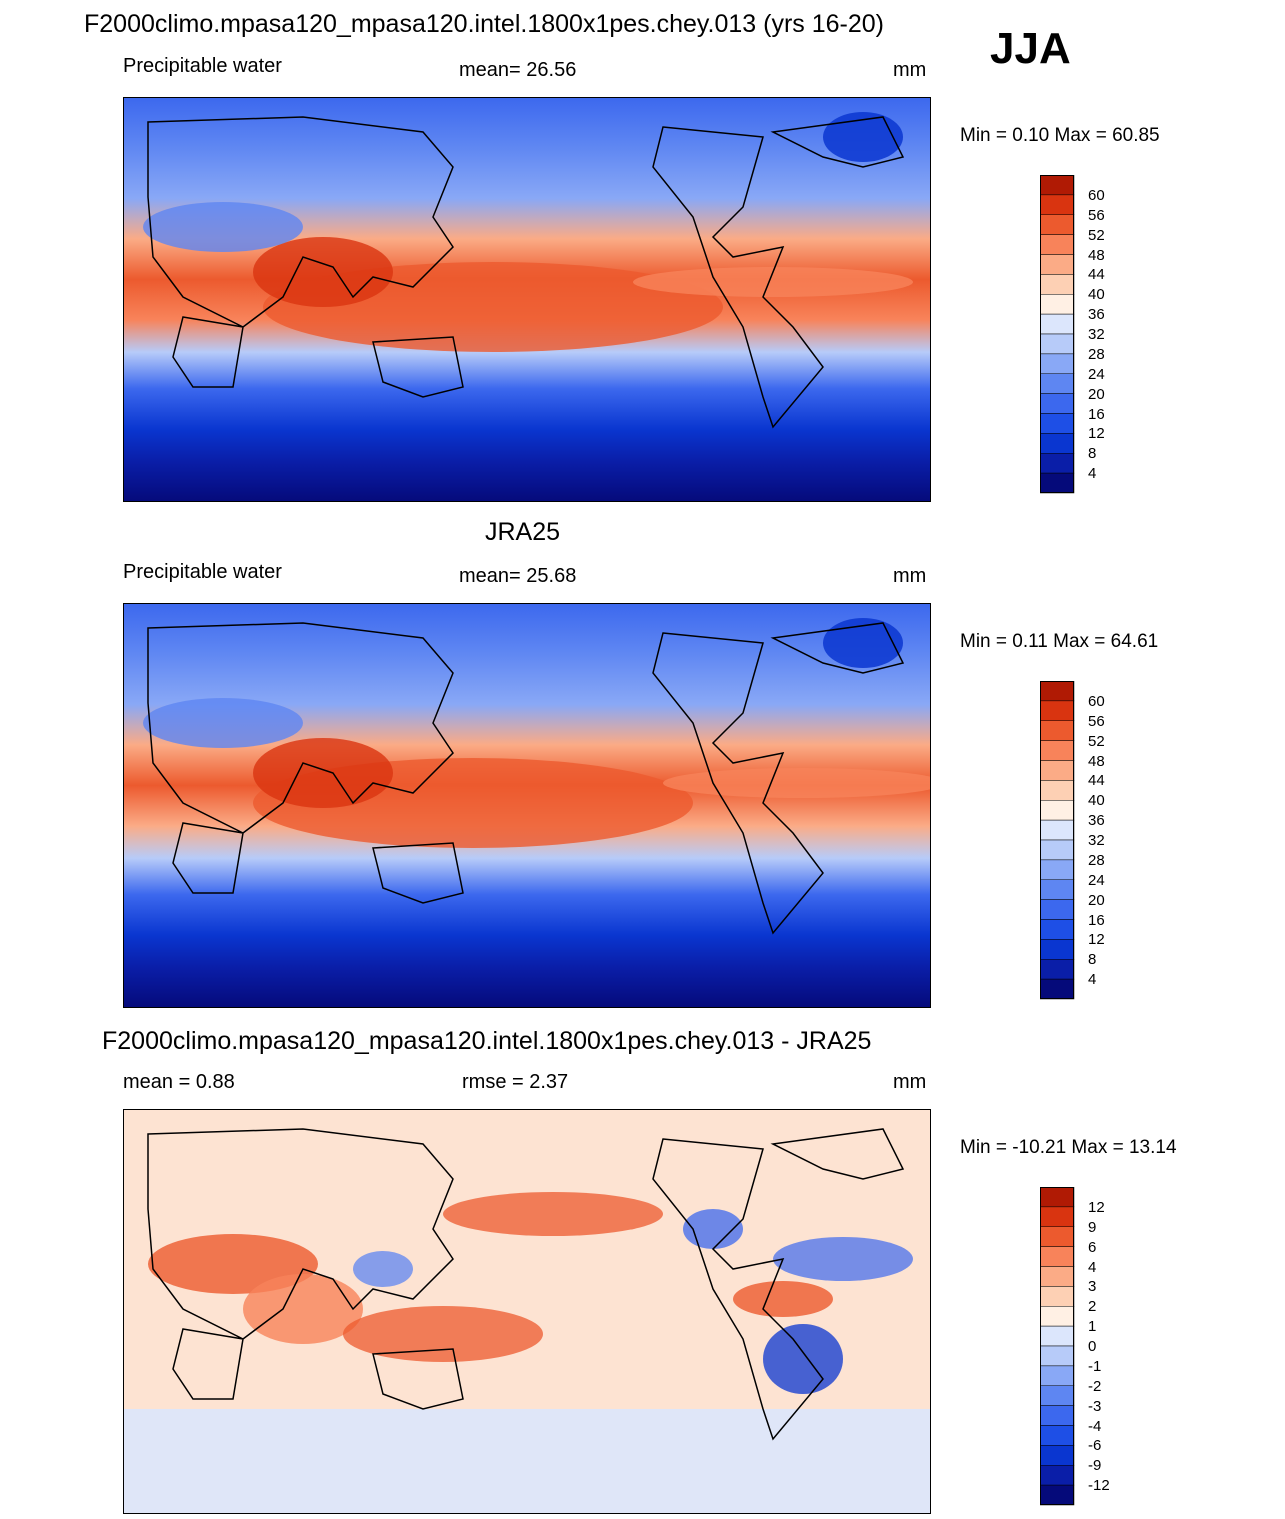 The image size is (1285, 1519). I want to click on panel-3-units: mm, so click(910, 1082).